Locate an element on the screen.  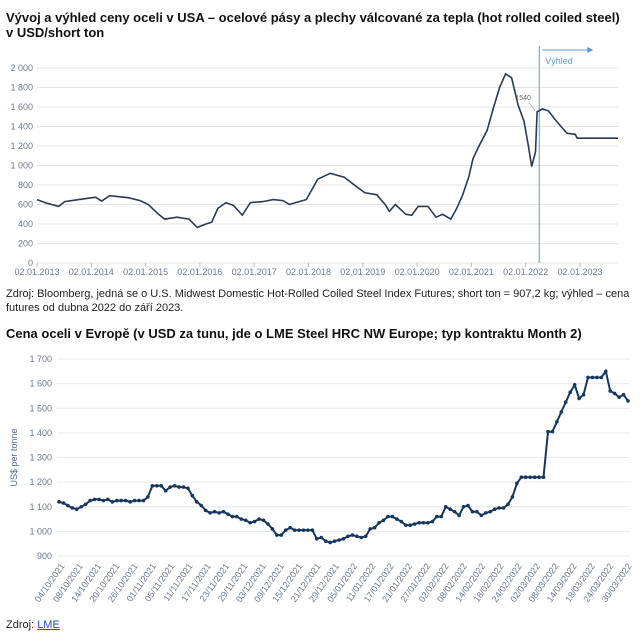
x-tick-label: 02.01.2014 is located at coordinates (91, 272).